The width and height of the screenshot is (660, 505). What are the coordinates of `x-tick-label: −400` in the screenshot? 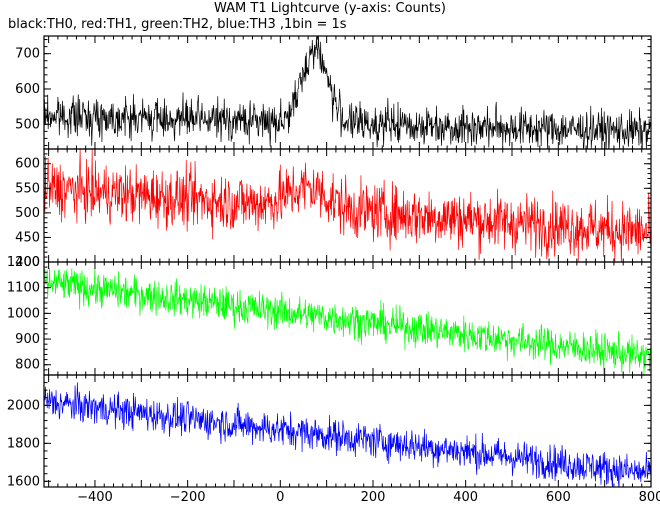 It's located at (95, 497).